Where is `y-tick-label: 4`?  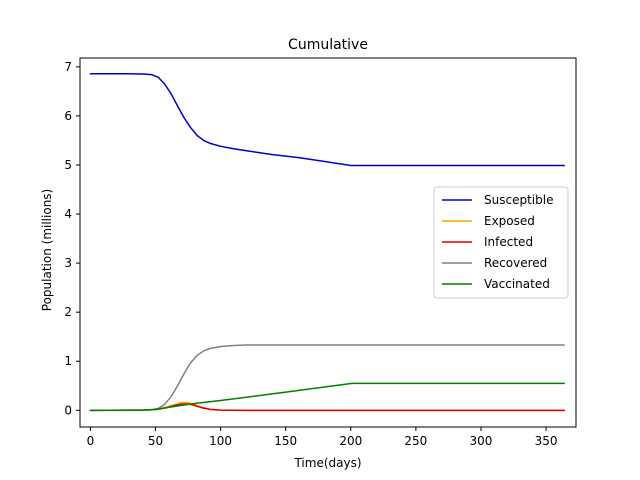 y-tick-label: 4 is located at coordinates (68, 214).